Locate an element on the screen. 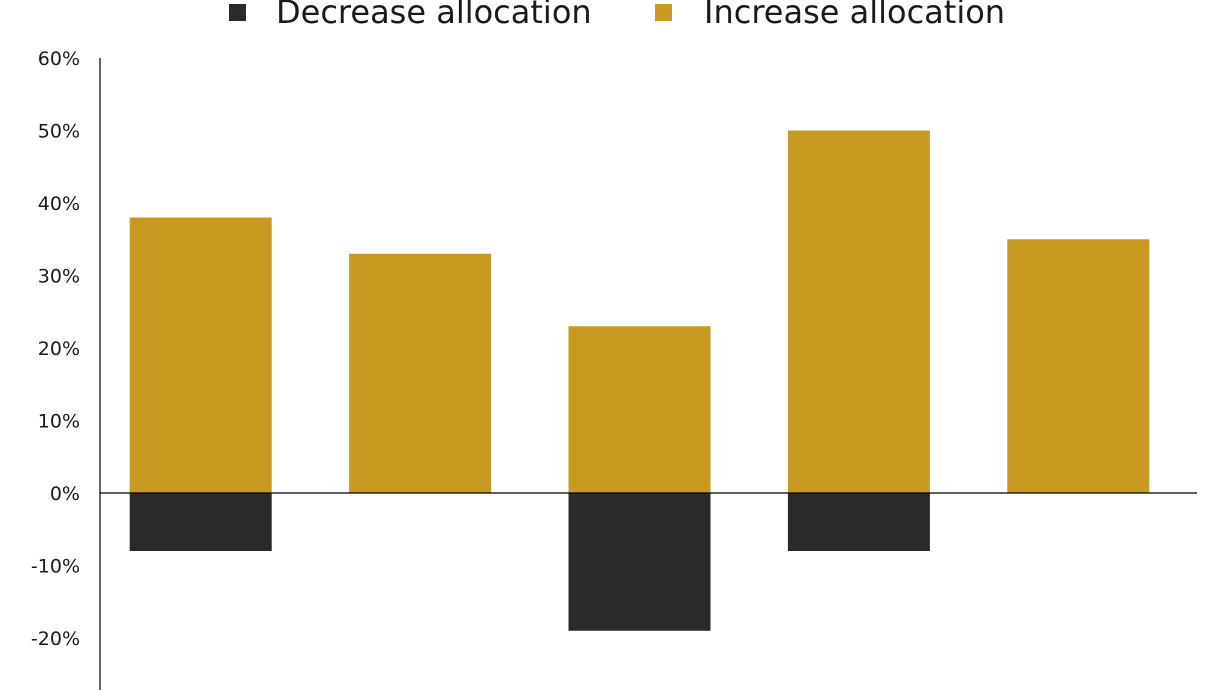 This screenshot has height=690, width=1226. y-tick-label: 60% is located at coordinates (59, 59).